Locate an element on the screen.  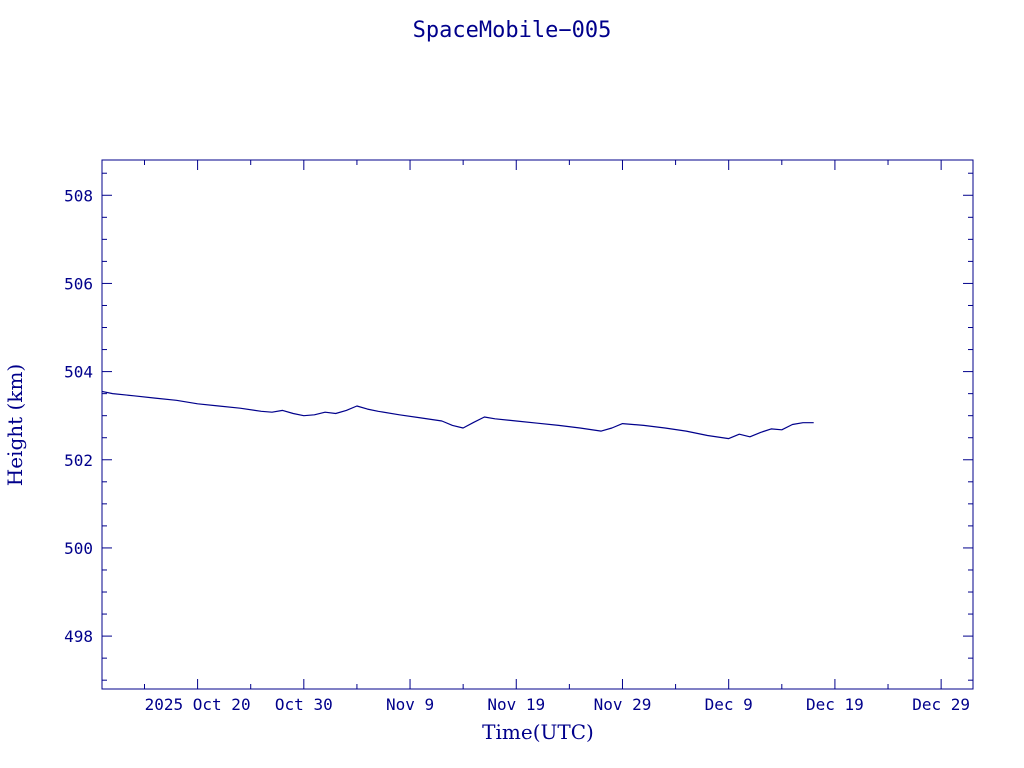
y-tick-label: 500 is located at coordinates (78, 548).